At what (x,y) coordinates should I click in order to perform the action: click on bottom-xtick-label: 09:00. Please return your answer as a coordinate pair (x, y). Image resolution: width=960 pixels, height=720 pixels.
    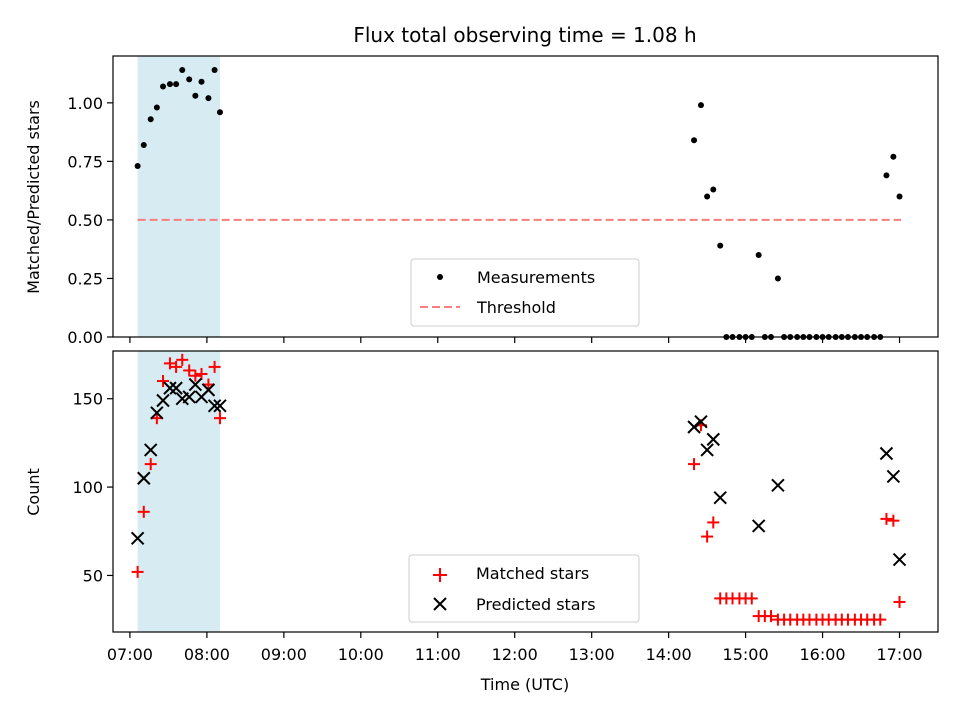
    Looking at the image, I should click on (284, 654).